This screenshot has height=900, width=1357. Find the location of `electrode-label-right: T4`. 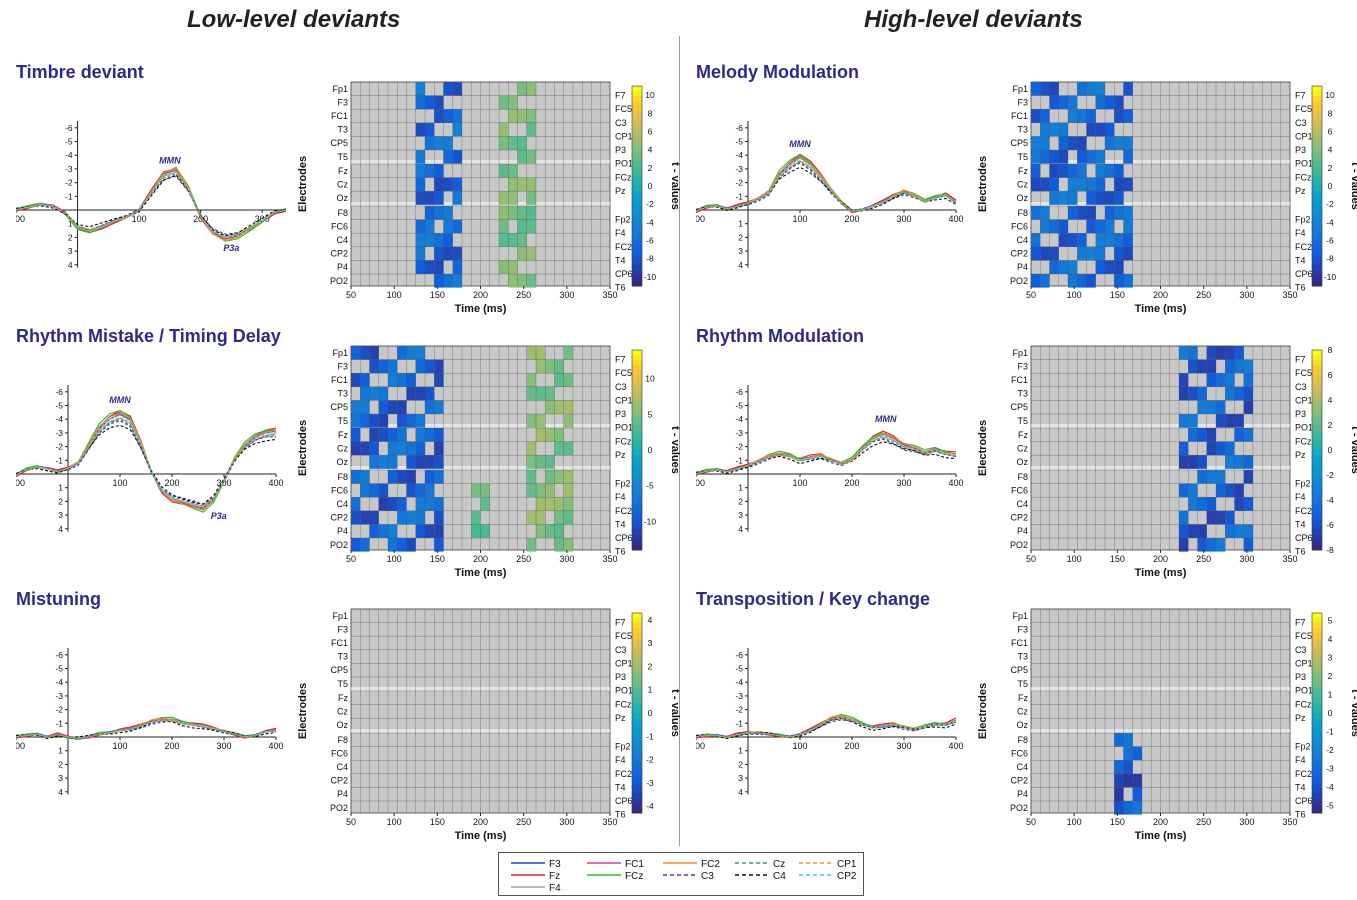

electrode-label-right: T4 is located at coordinates (1300, 787).